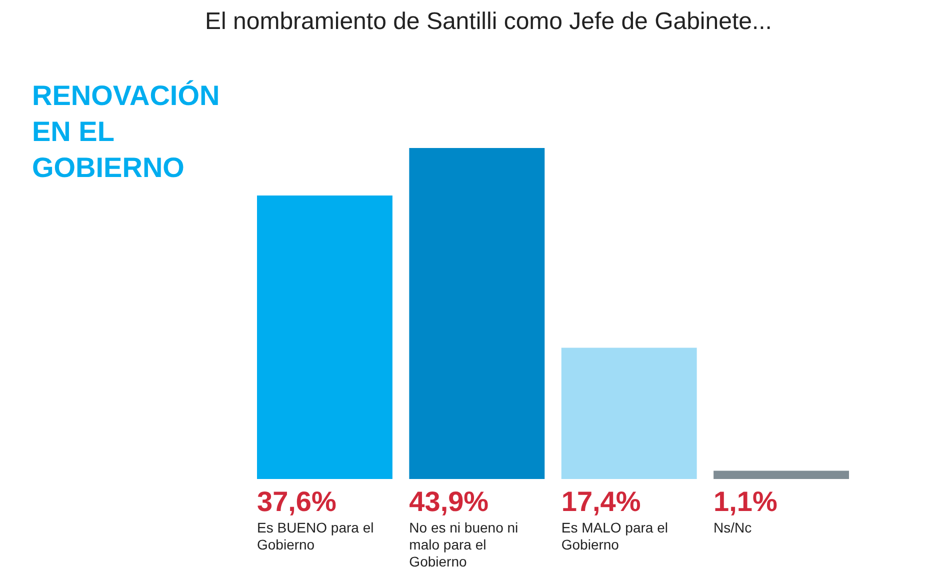 The height and width of the screenshot is (573, 931). I want to click on data-label: 43,9%, so click(449, 501).